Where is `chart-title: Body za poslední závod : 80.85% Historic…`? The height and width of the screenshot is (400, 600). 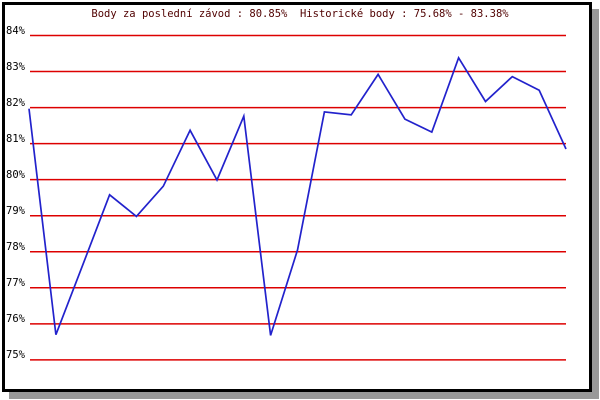 chart-title: Body za poslední závod : 80.85% Historic… is located at coordinates (300, 14).